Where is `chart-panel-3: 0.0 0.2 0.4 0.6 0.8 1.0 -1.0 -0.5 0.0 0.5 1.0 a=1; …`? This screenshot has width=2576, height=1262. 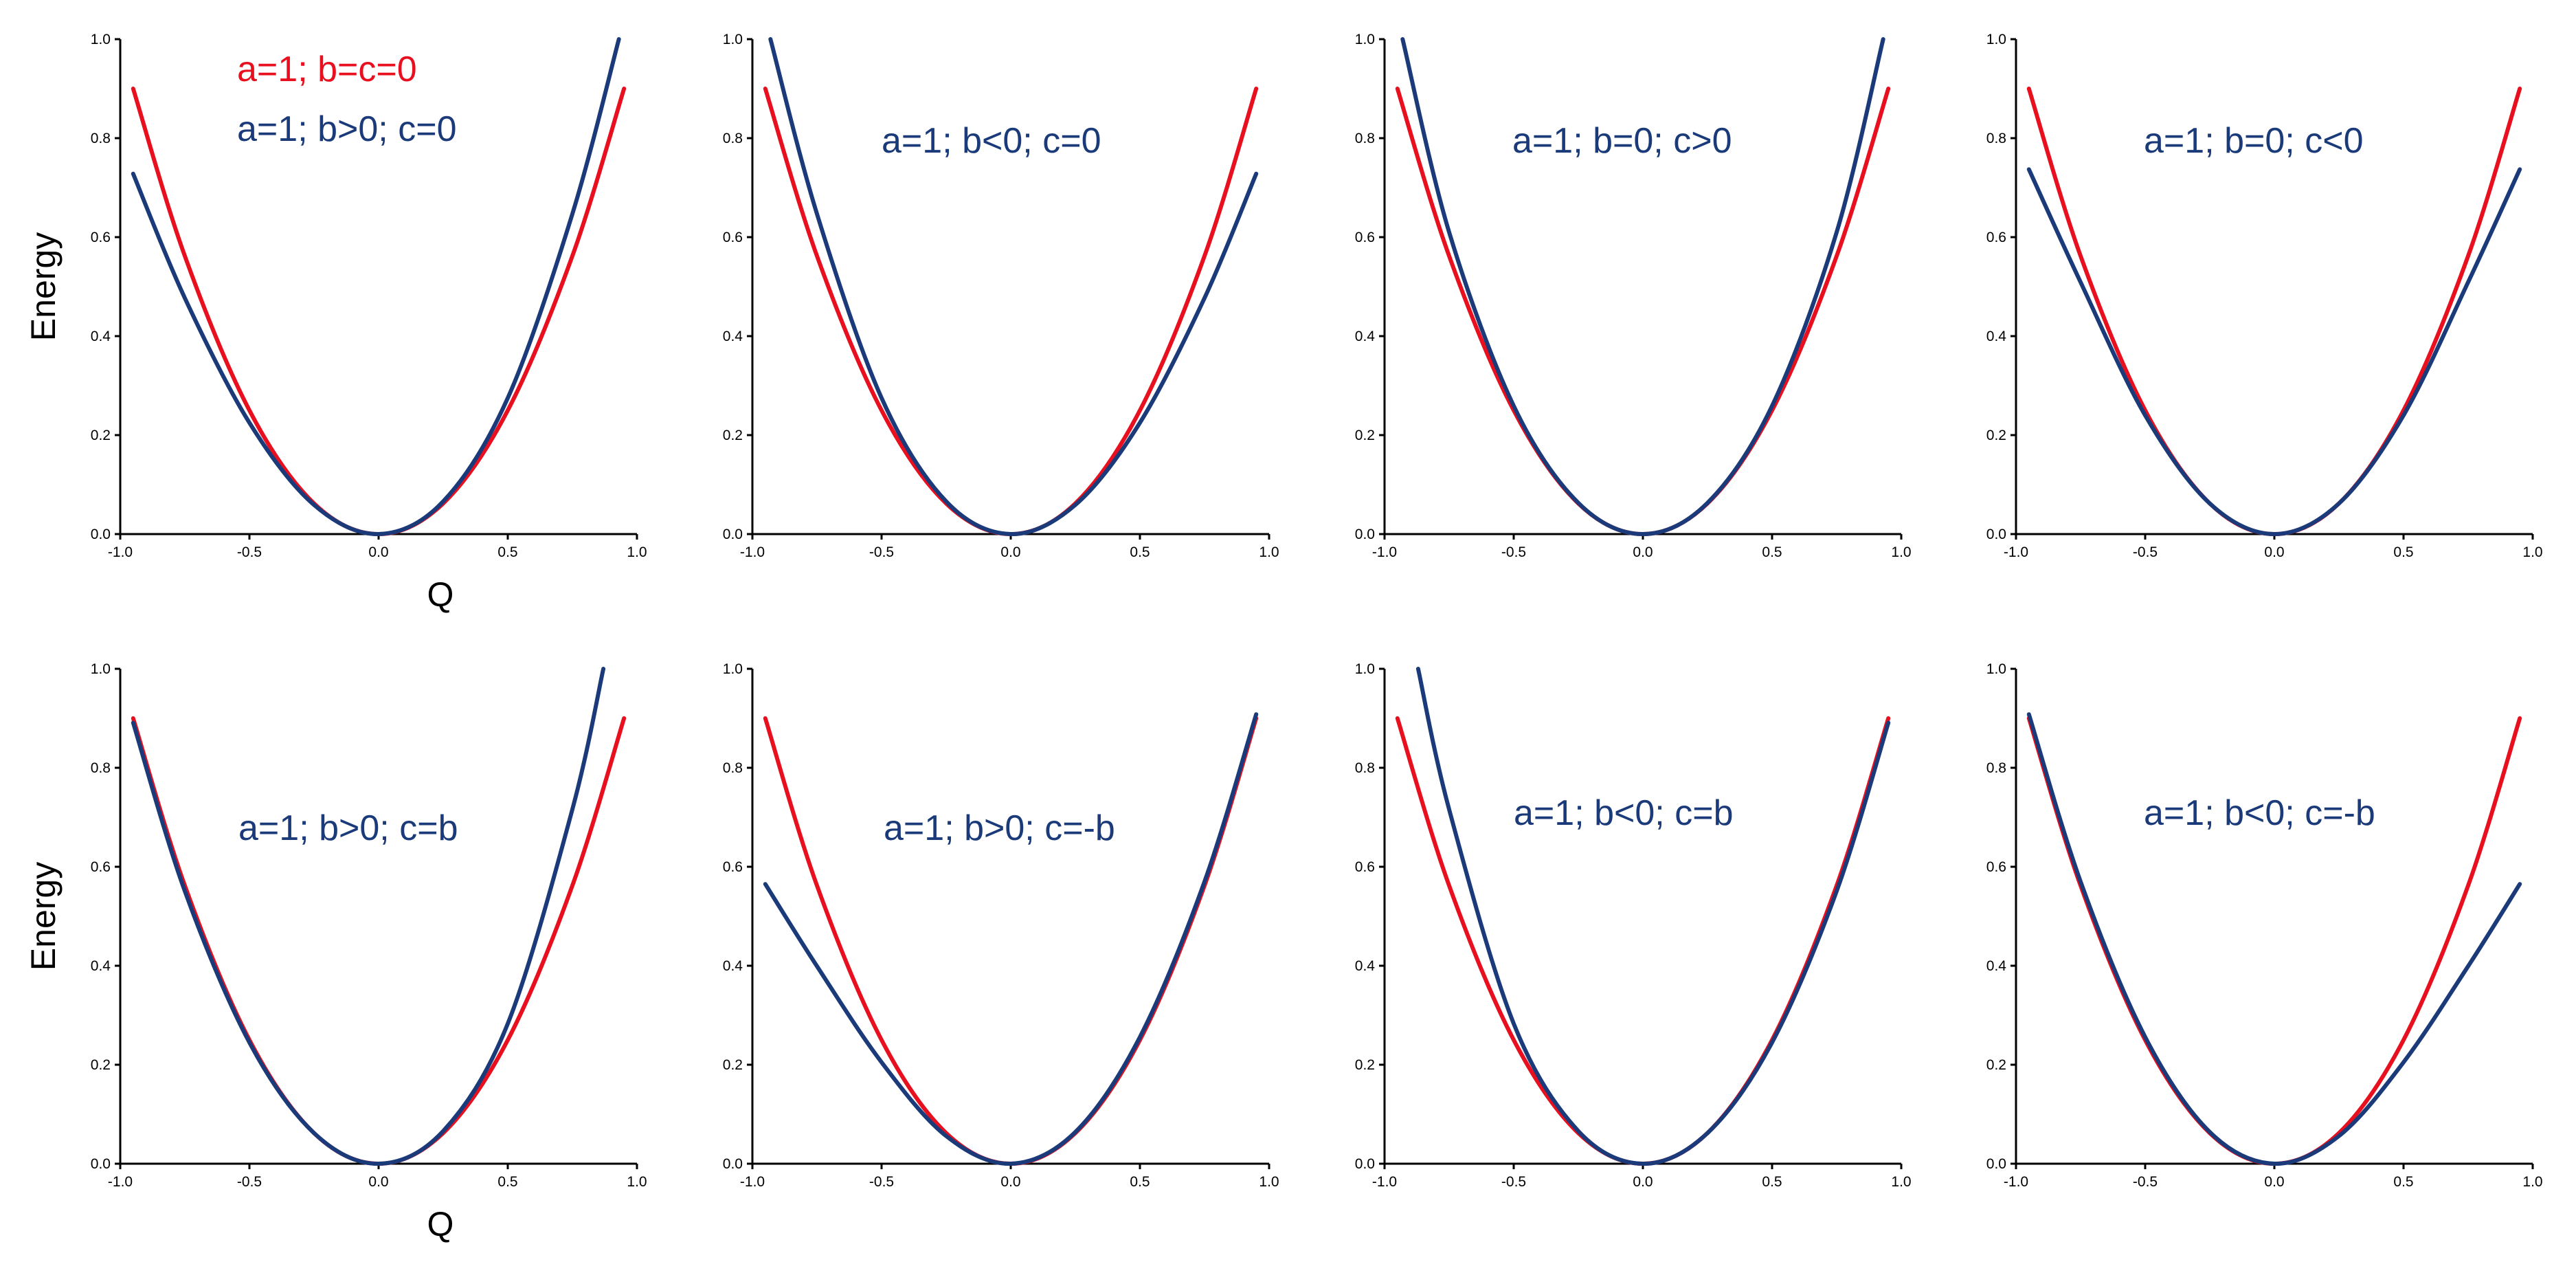 chart-panel-3: 0.0 0.2 0.4 0.6 0.8 1.0 -1.0 -0.5 0.0 0.5 1.0 a=1; … is located at coordinates (1633, 296).